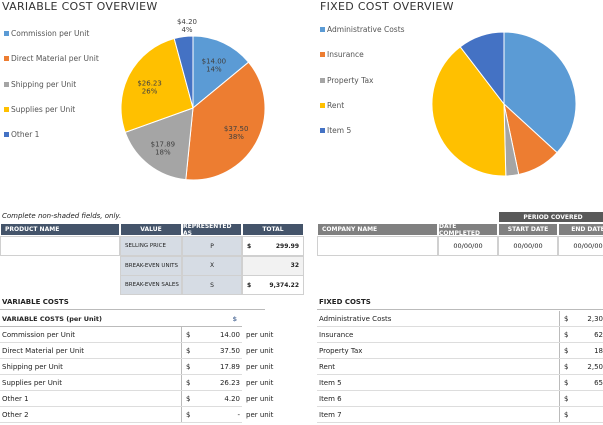 The height and width of the screenshot is (425, 603). I want to click on column-header: REPRESENTED AS, so click(212, 230).